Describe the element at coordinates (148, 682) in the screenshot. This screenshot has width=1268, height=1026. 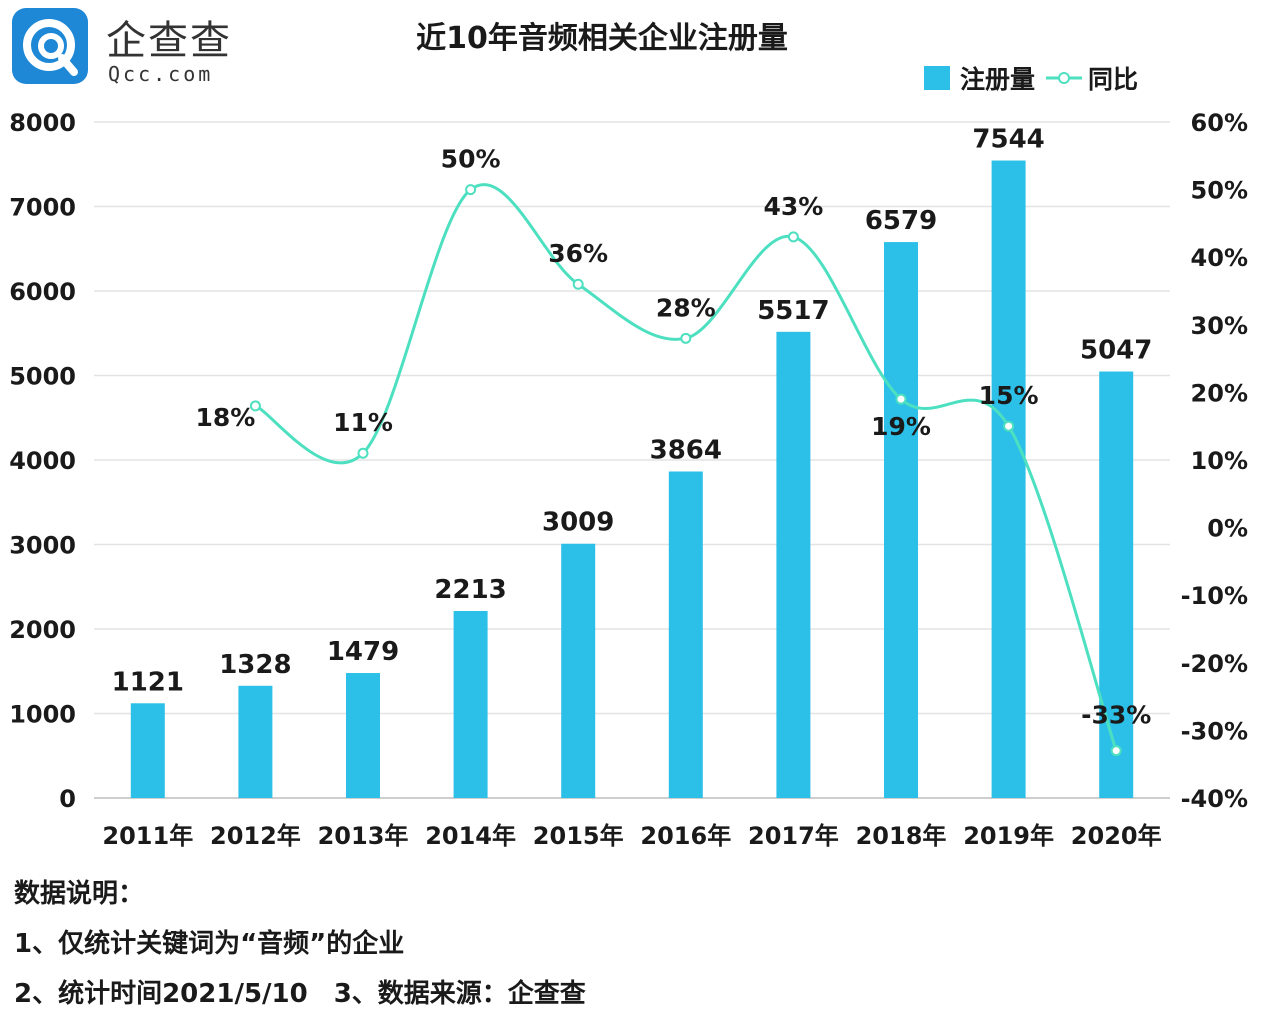
I see `bar-value-label: 1121` at that location.